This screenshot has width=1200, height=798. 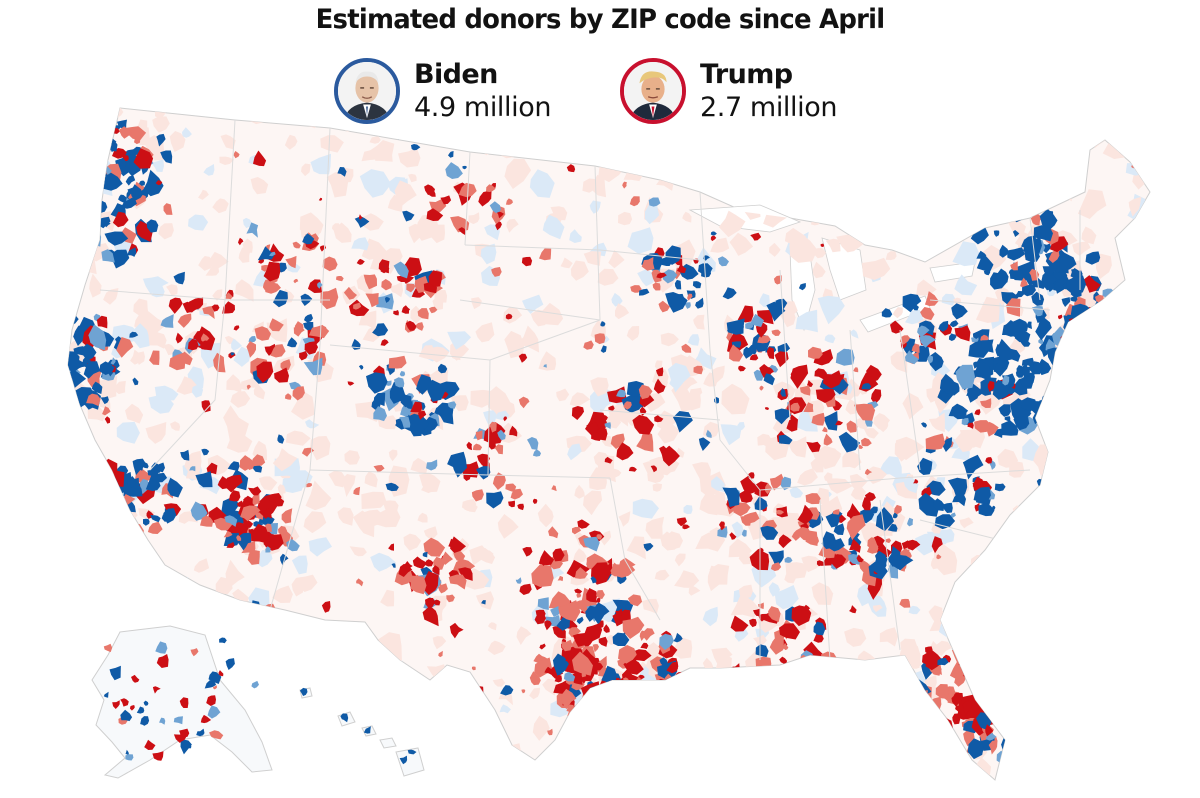 What do you see at coordinates (412, 752) in the screenshot?
I see `zip-area-hawaii` at bounding box center [412, 752].